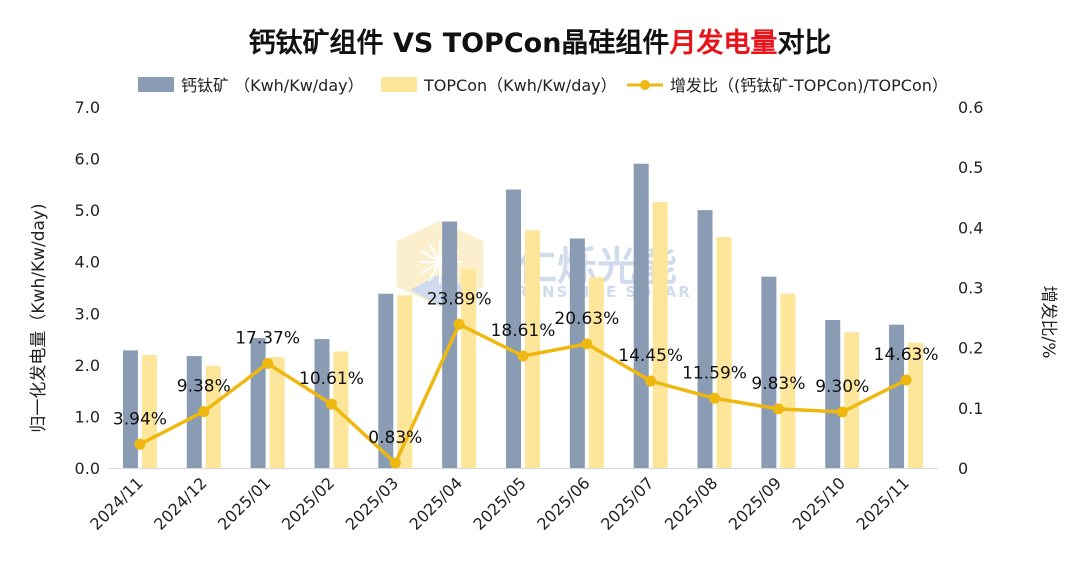  What do you see at coordinates (436, 503) in the screenshot?
I see `x-tick-label: 2025/04` at bounding box center [436, 503].